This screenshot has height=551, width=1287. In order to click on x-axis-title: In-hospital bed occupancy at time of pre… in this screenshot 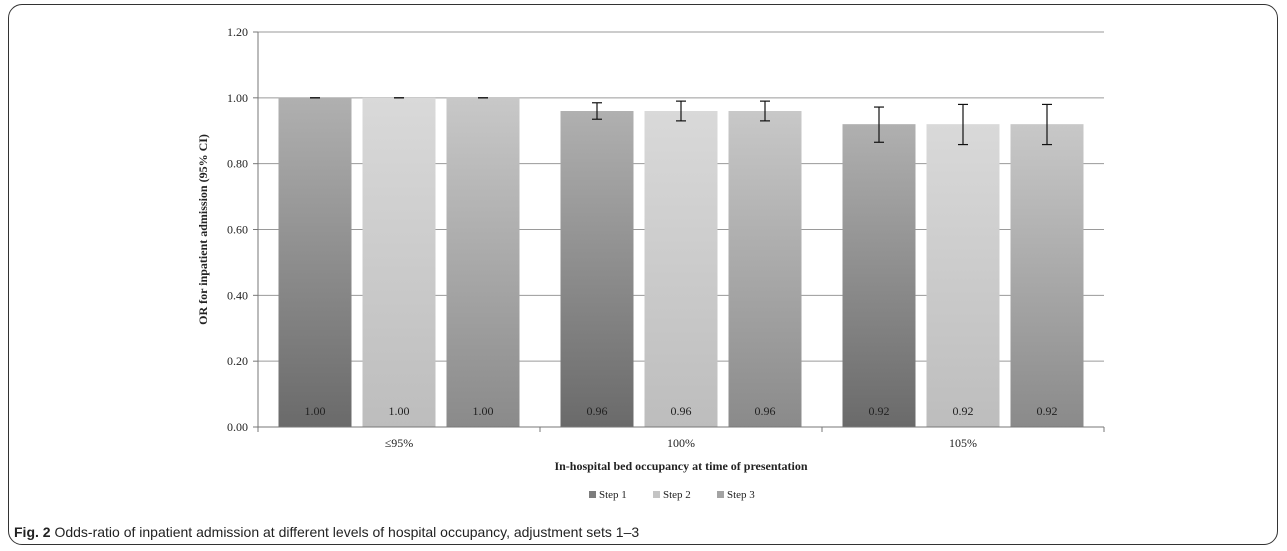, I will do `click(680, 466)`.